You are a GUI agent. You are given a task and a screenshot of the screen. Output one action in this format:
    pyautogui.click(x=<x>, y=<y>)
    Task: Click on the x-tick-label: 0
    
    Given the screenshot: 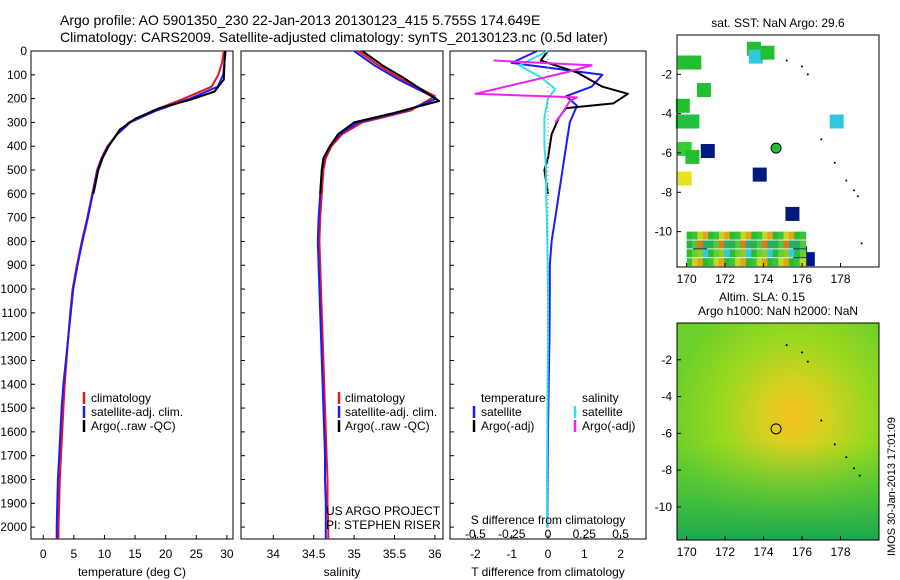 What is the action you would take?
    pyautogui.click(x=548, y=554)
    